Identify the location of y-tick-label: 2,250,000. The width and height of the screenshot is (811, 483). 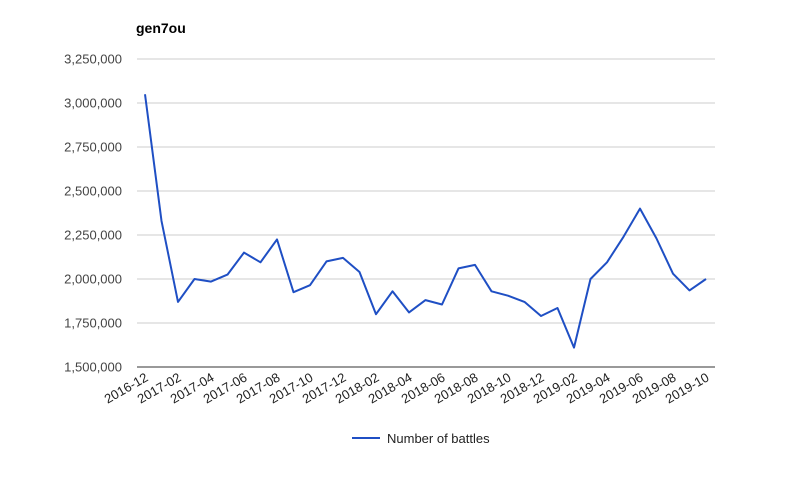
(93, 235).